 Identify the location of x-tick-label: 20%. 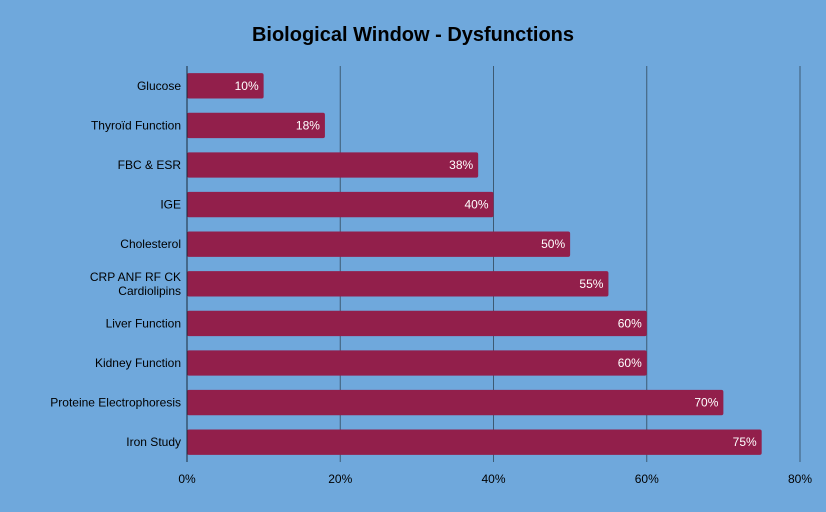
(340, 479).